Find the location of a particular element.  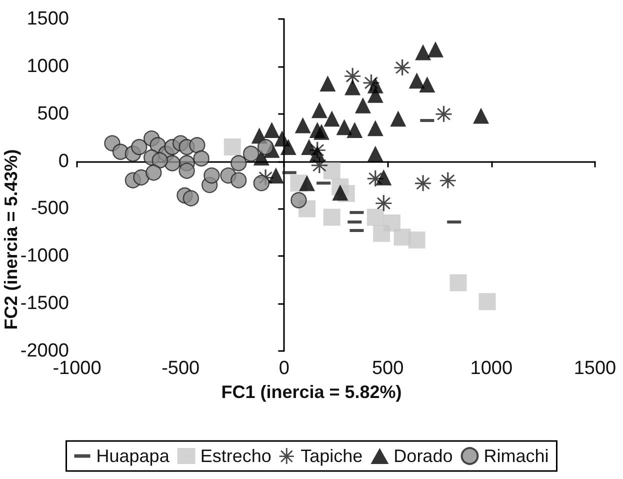

y-axis-title: FC2 (inercia = 5.43%) is located at coordinates (11, 239).